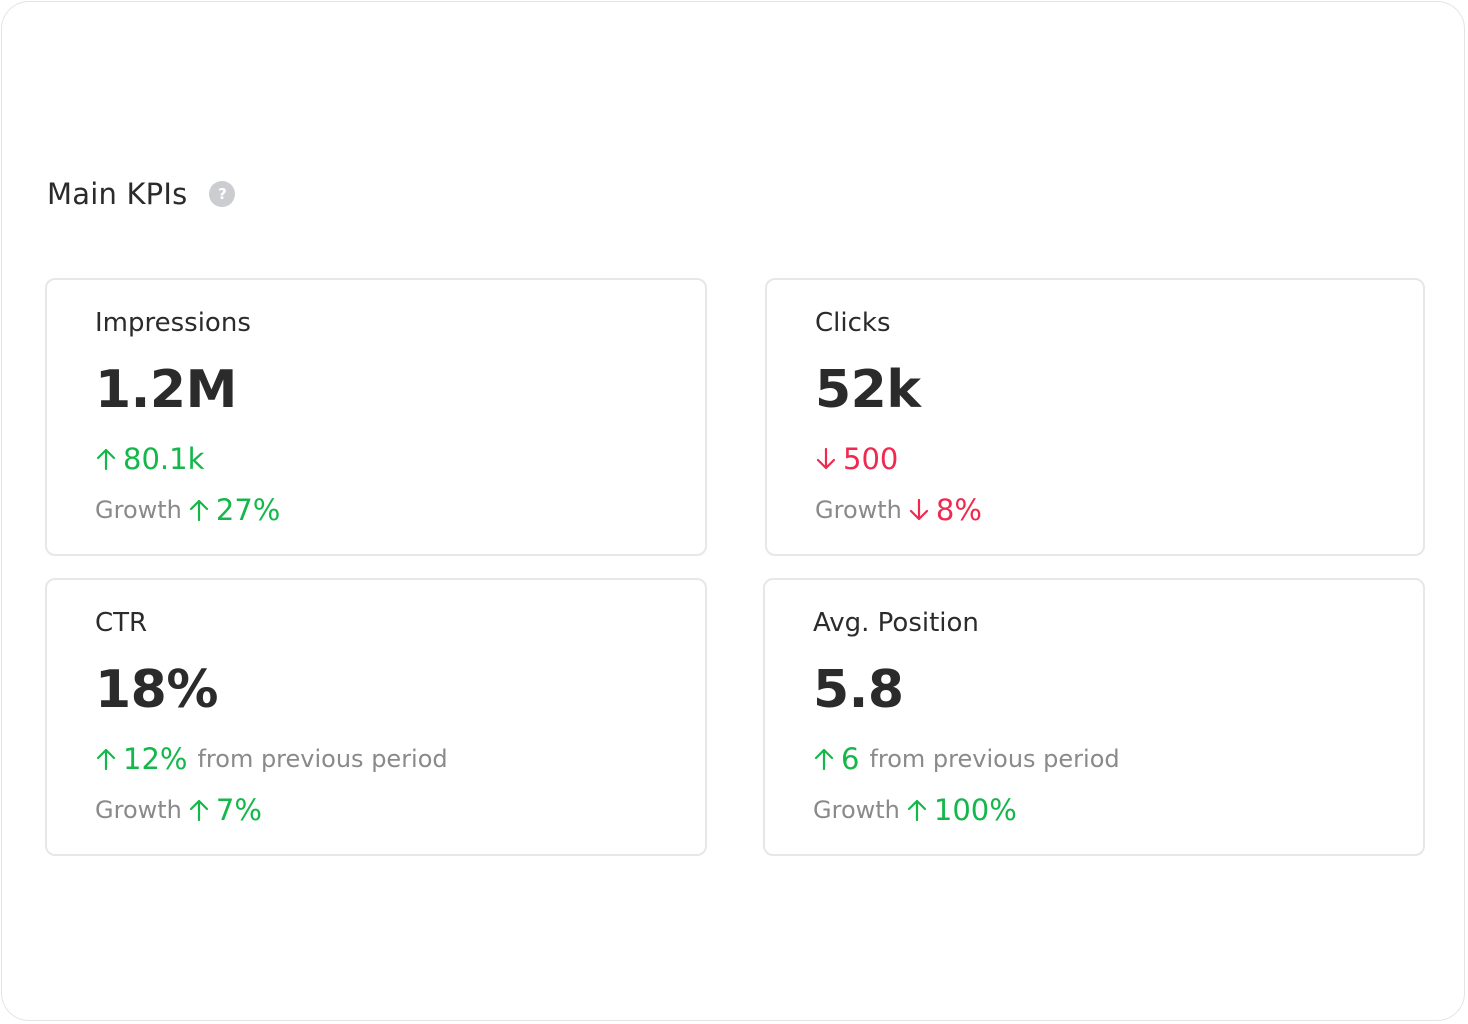  I want to click on kpi-value: 5.8, so click(858, 690).